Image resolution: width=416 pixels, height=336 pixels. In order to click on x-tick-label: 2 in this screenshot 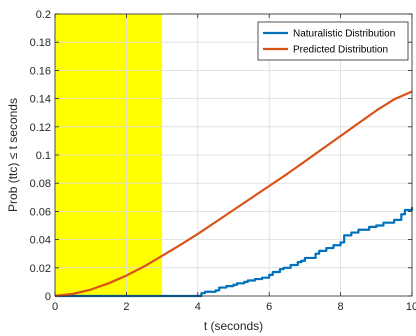, I will do `click(126, 307)`.